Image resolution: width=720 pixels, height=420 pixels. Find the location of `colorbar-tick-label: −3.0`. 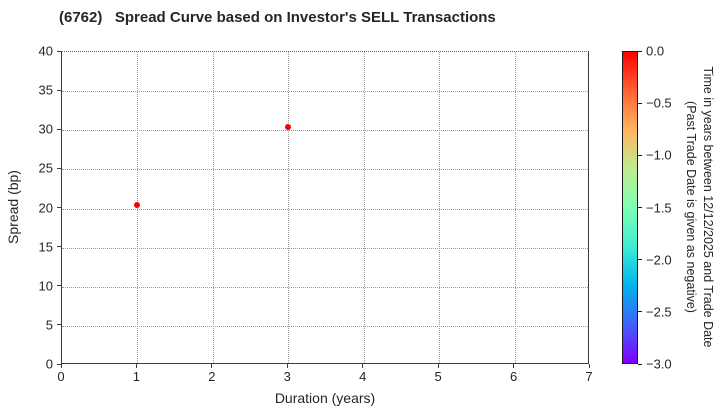

colorbar-tick-label: −3.0 is located at coordinates (659, 364).